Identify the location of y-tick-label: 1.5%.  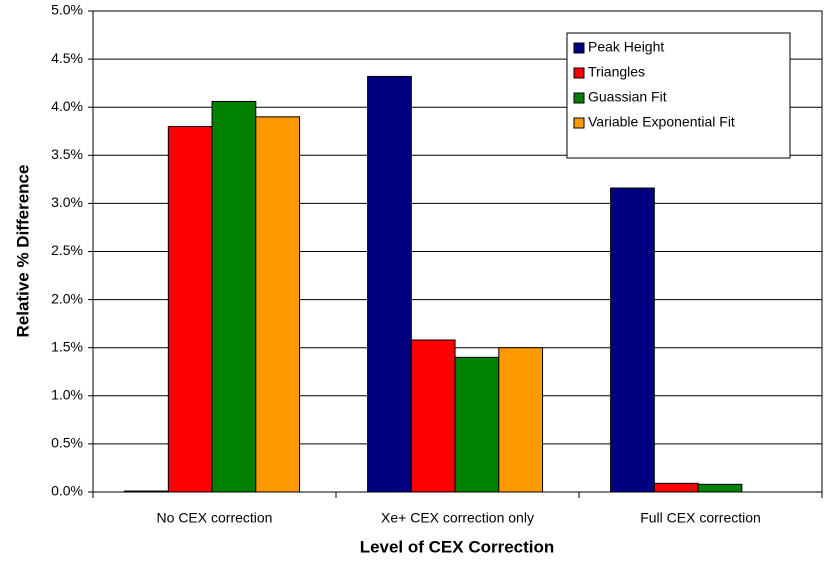
(67, 346).